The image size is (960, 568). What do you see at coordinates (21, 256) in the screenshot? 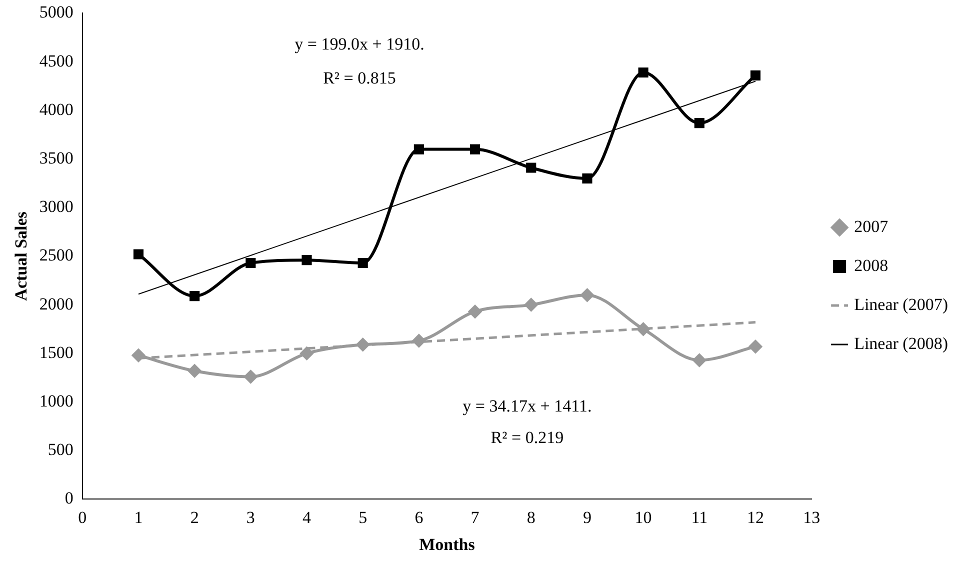
I see `y-axis-title: Actual Sales` at bounding box center [21, 256].